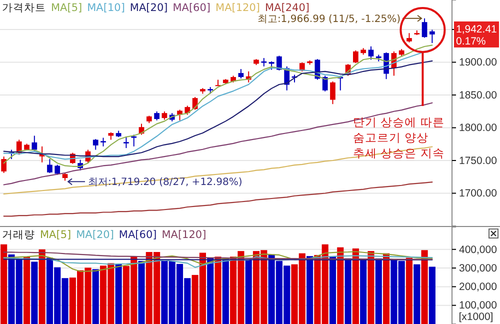 Image resolution: width=500 pixels, height=324 pixels. Describe the element at coordinates (478, 128) in the screenshot. I see `y-tick-label: 1800.00` at that location.